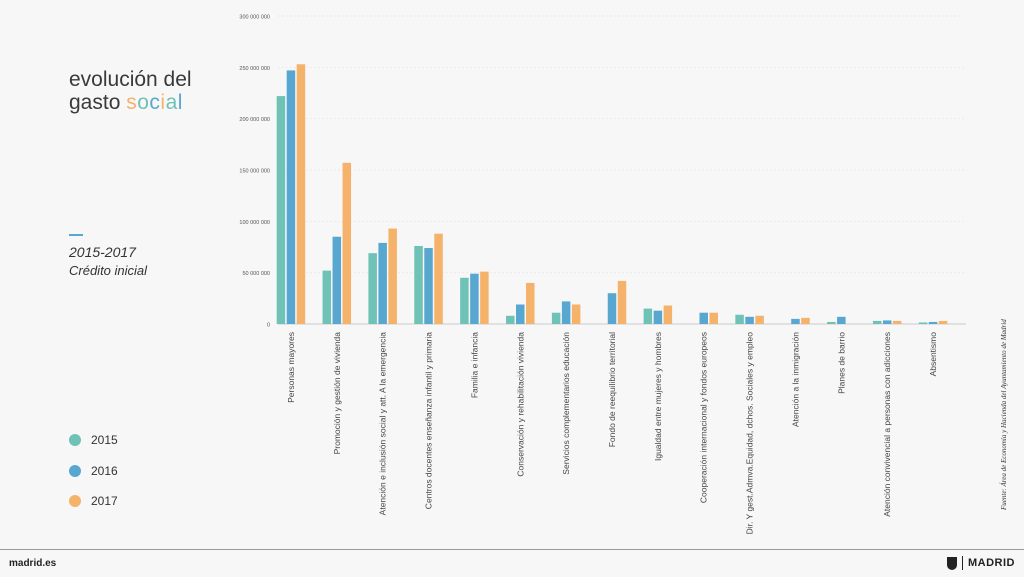 The height and width of the screenshot is (577, 1024). I want to click on logo-text: MADRID, so click(991, 563).